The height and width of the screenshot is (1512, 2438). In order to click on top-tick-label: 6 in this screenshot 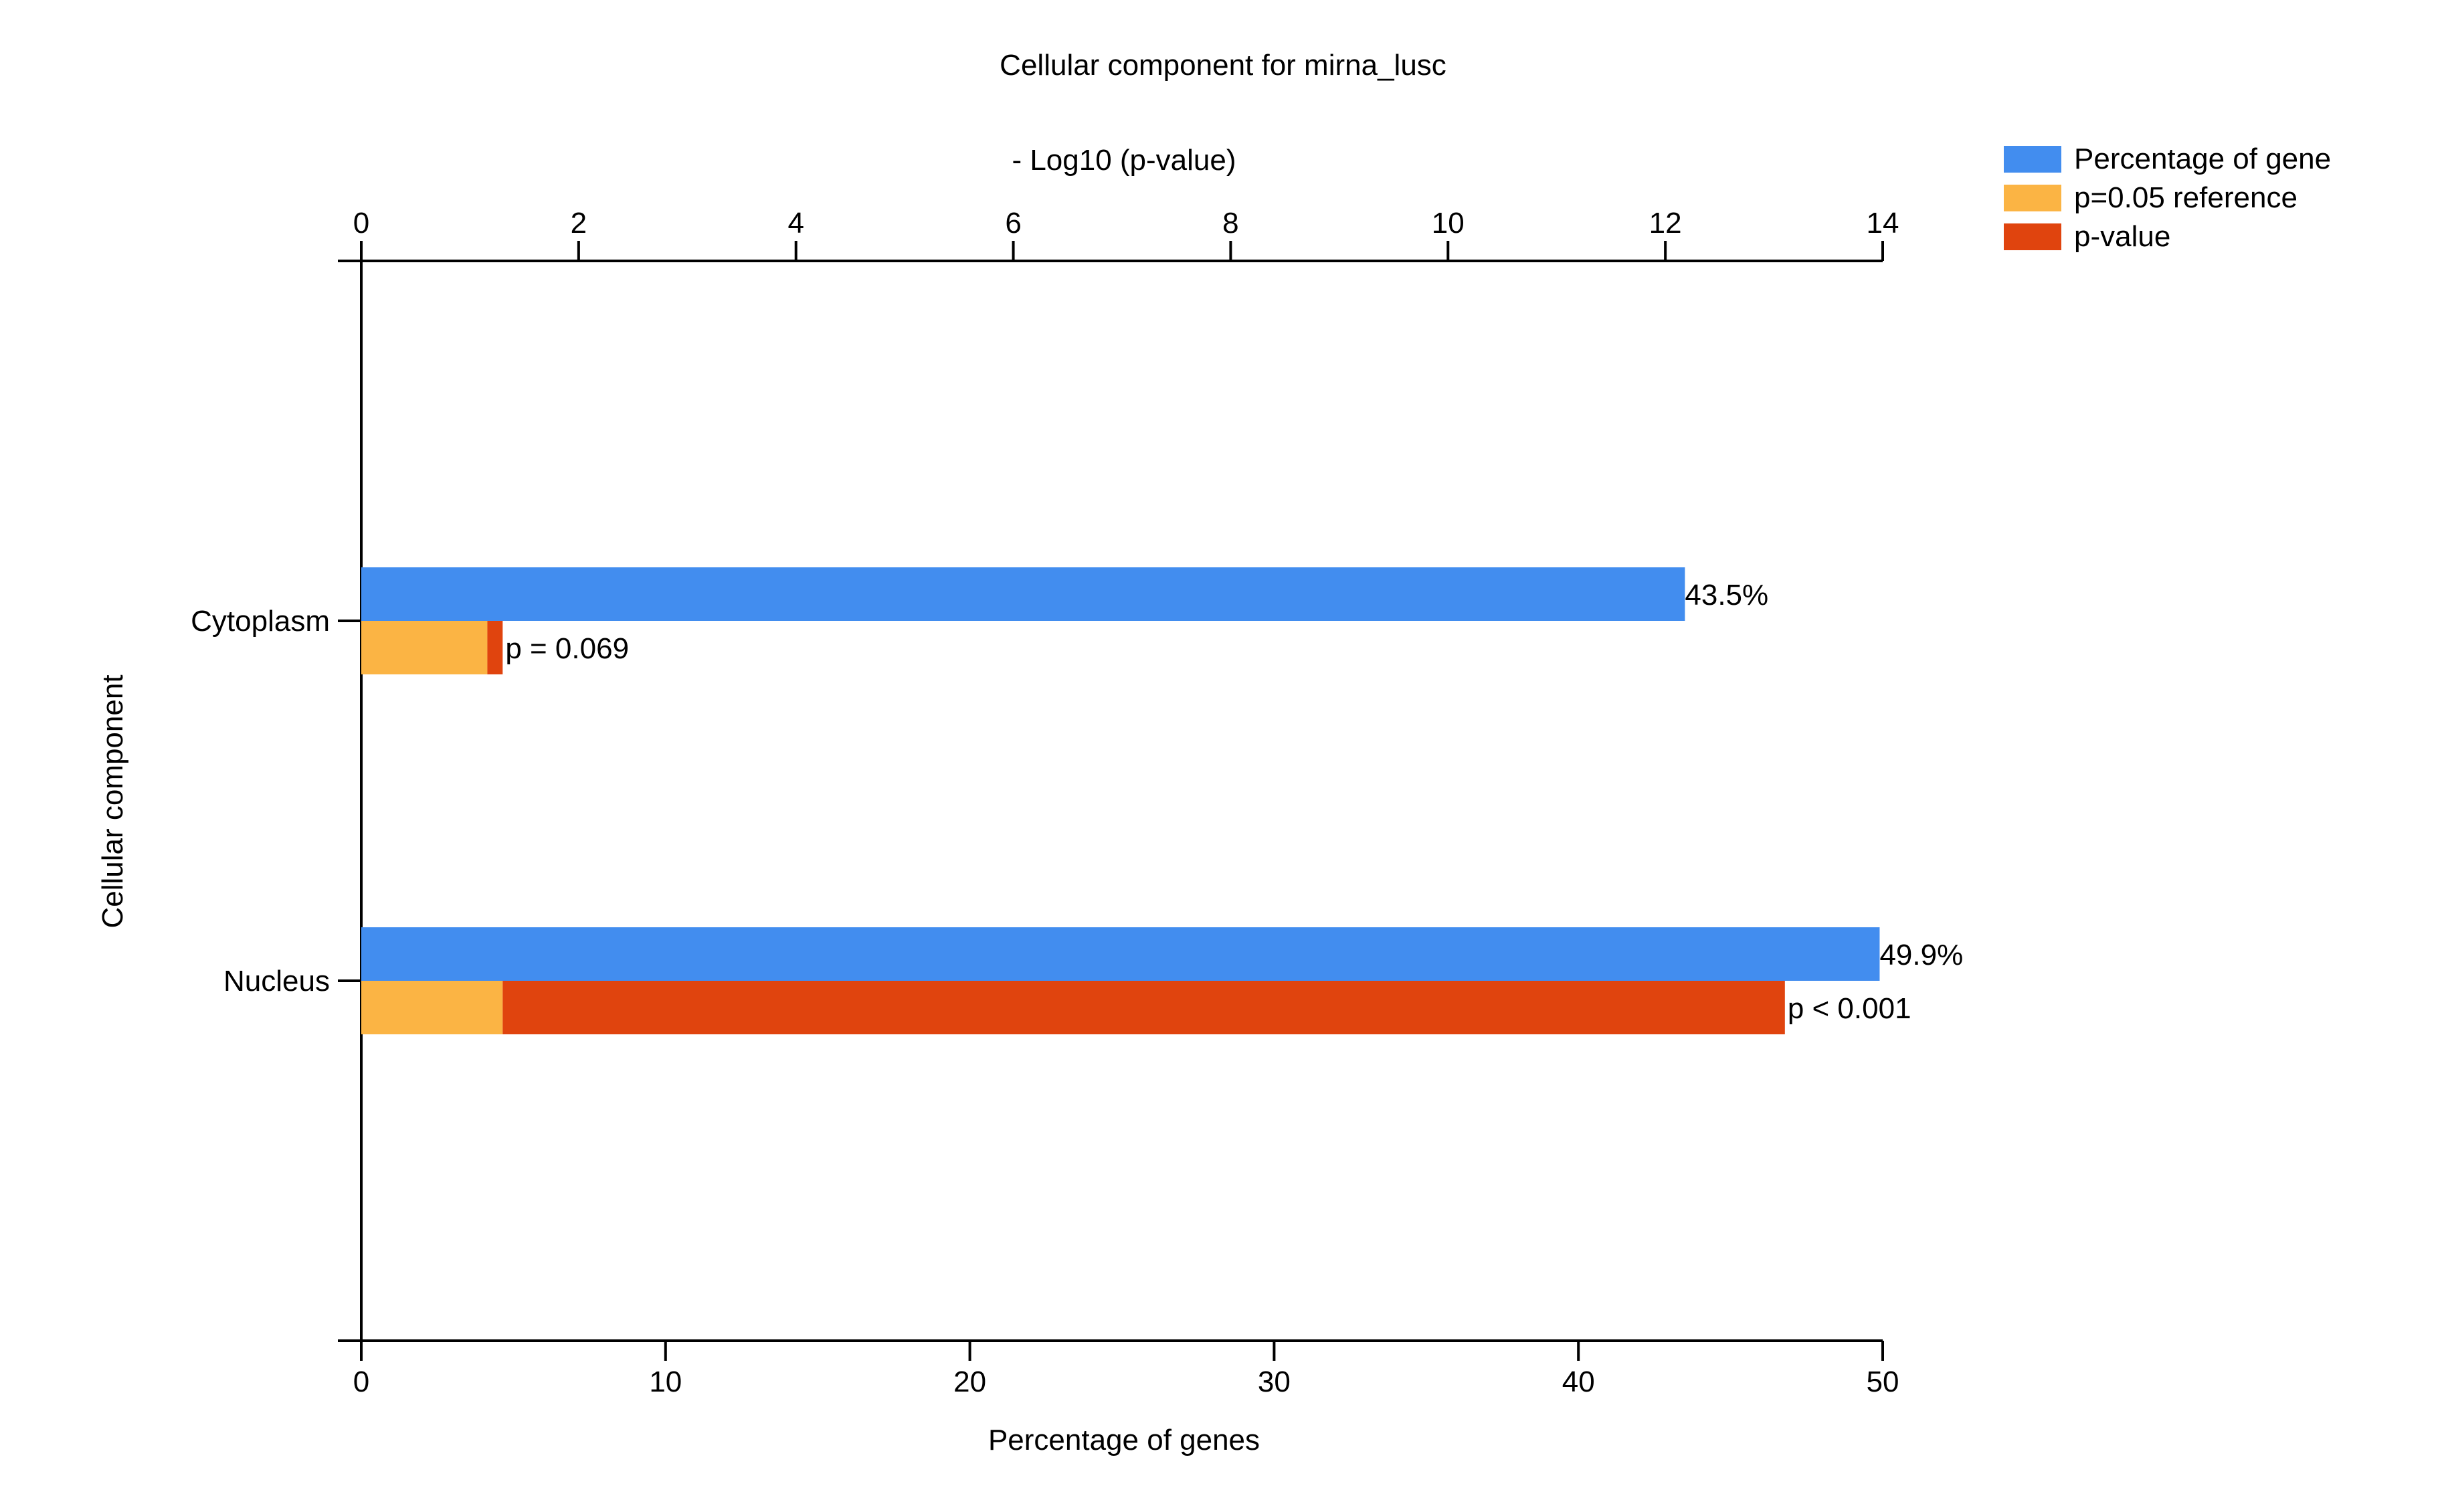, I will do `click(1013, 223)`.